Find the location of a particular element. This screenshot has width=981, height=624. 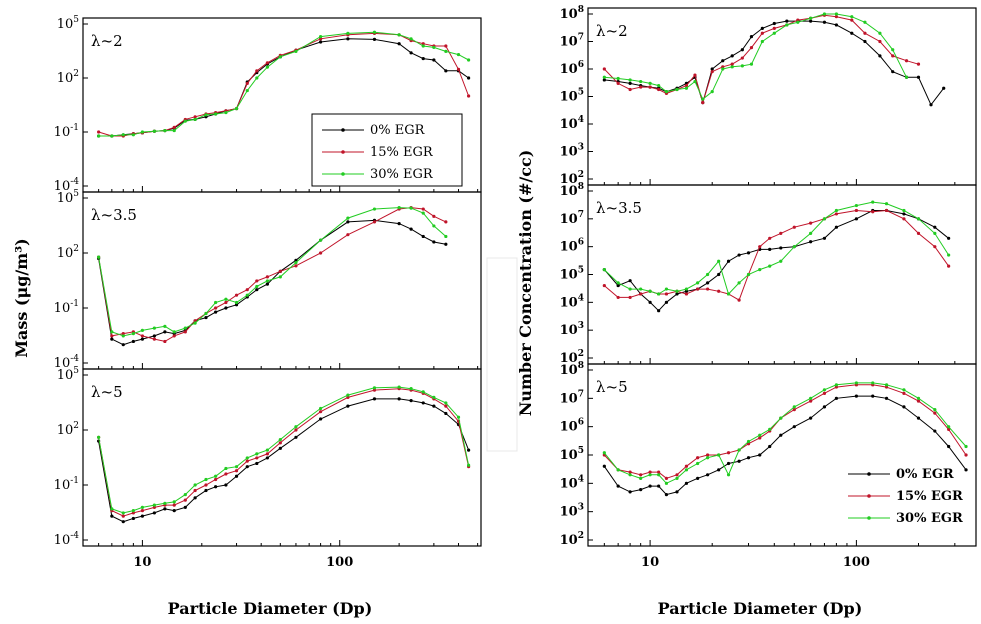

y-tick-label: 105 is located at coordinates (572, 96).